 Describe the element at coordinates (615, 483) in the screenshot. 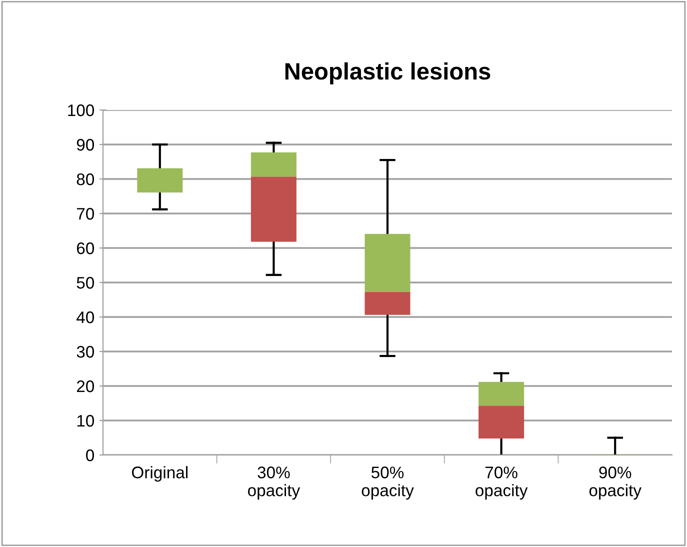

I see `x-tick-label: 90% opacity` at that location.